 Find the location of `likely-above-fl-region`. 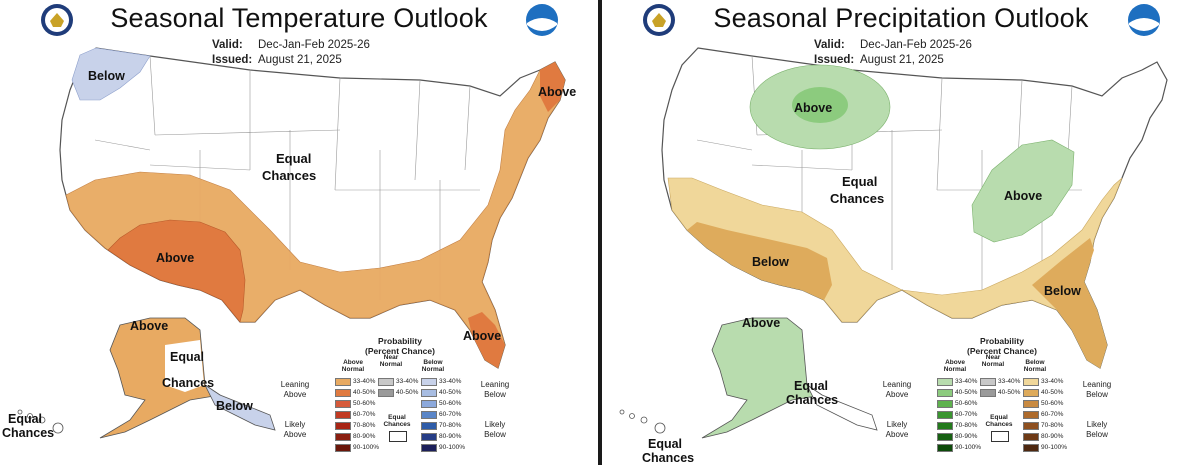

likely-above-fl-region is located at coordinates (486, 340).